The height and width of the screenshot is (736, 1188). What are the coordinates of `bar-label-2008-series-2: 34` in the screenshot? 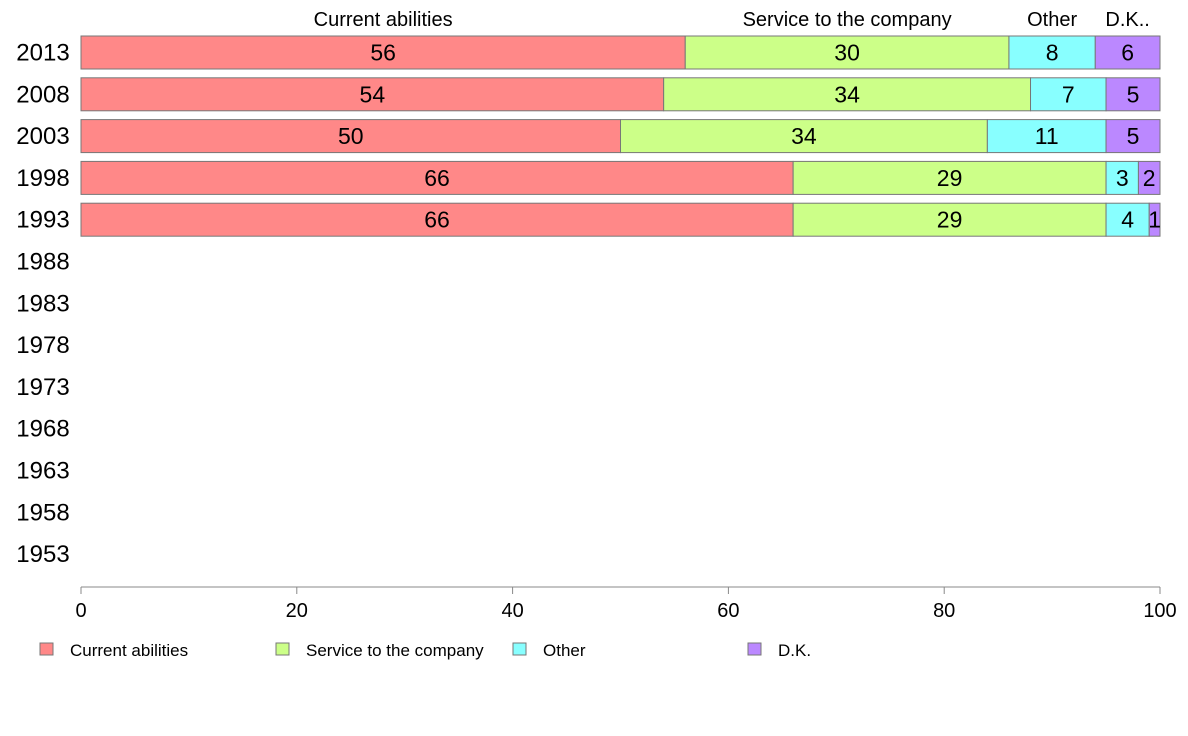 It's located at (847, 94).